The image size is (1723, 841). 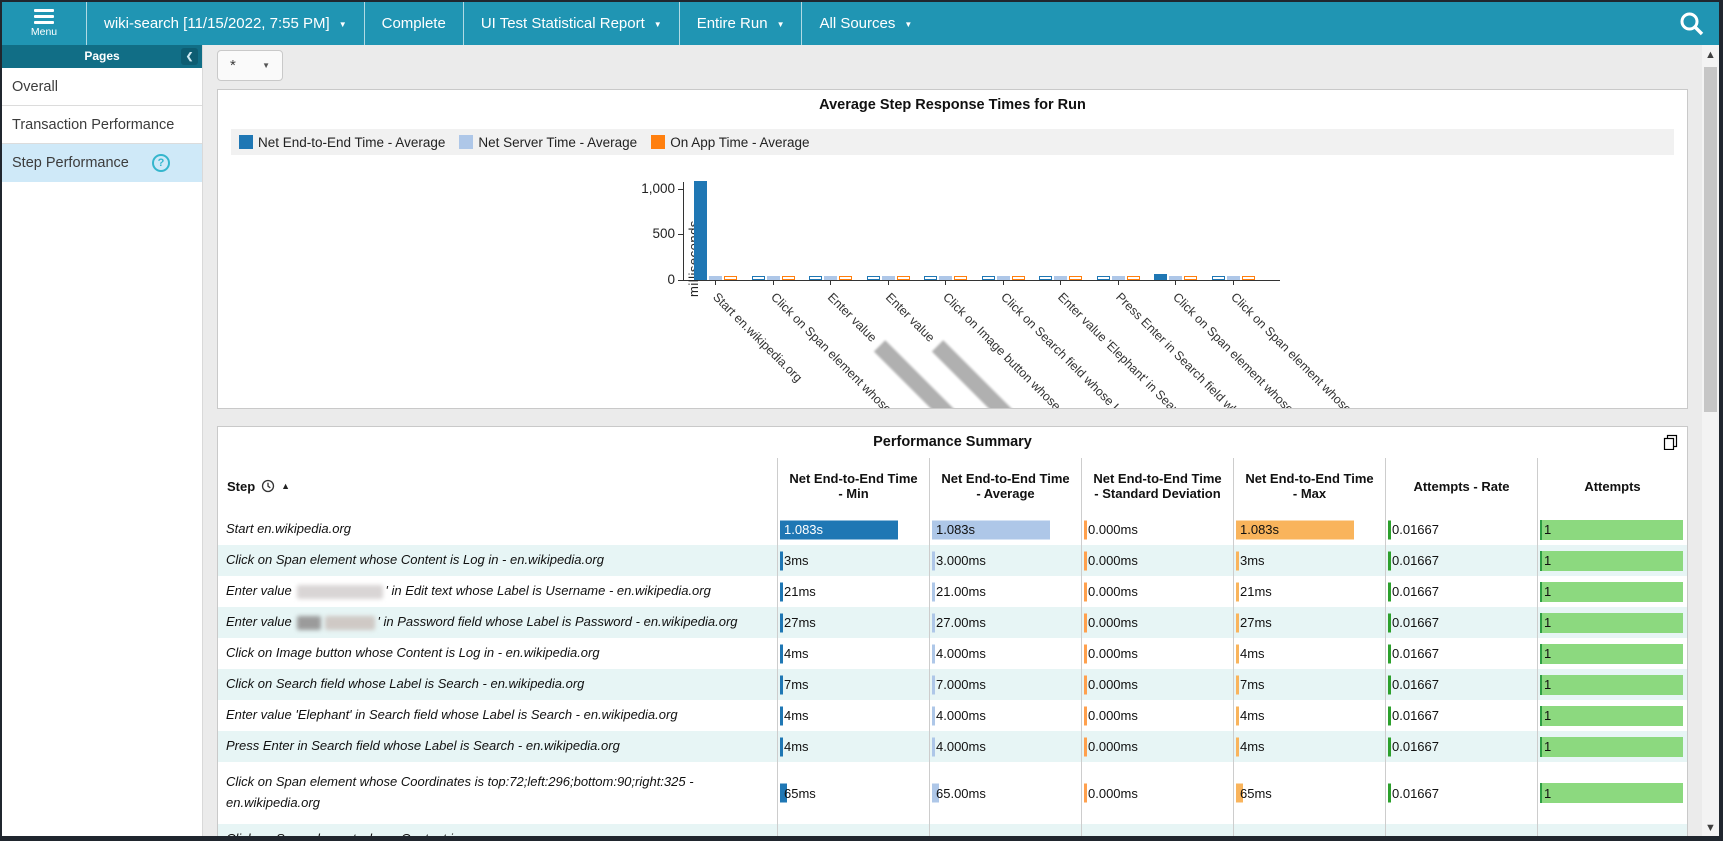 I want to click on chart-bar-s2-g0, so click(x=730, y=278).